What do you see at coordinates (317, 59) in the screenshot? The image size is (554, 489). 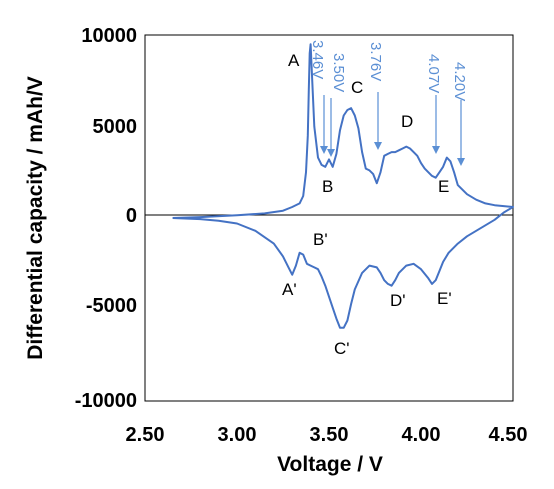 I see `marker-label-346: 3.46V` at bounding box center [317, 59].